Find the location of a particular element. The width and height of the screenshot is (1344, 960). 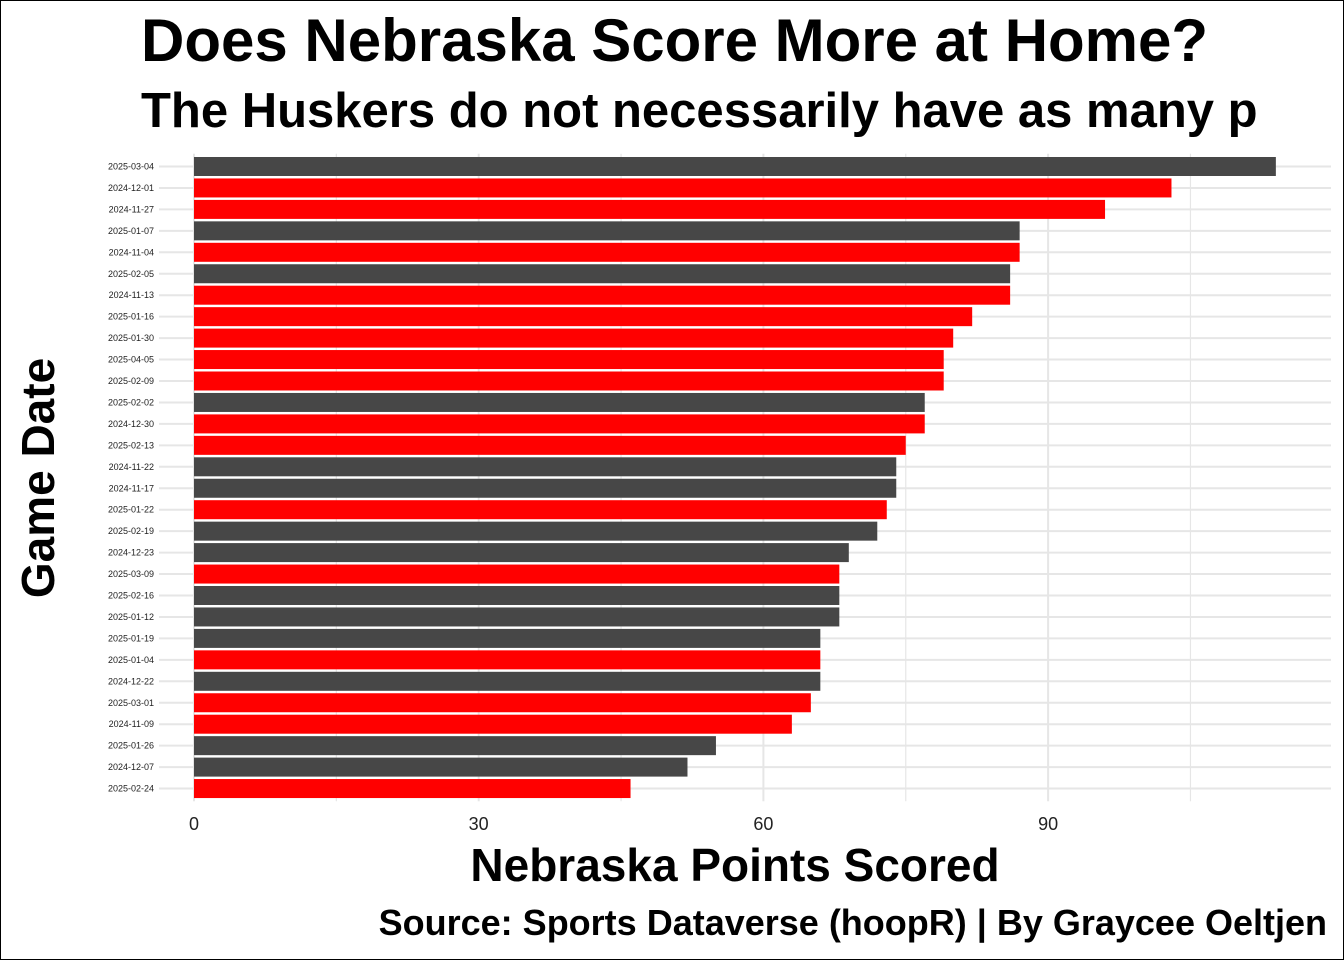

y-tick-label: 2025-03-01 is located at coordinates (131, 703).